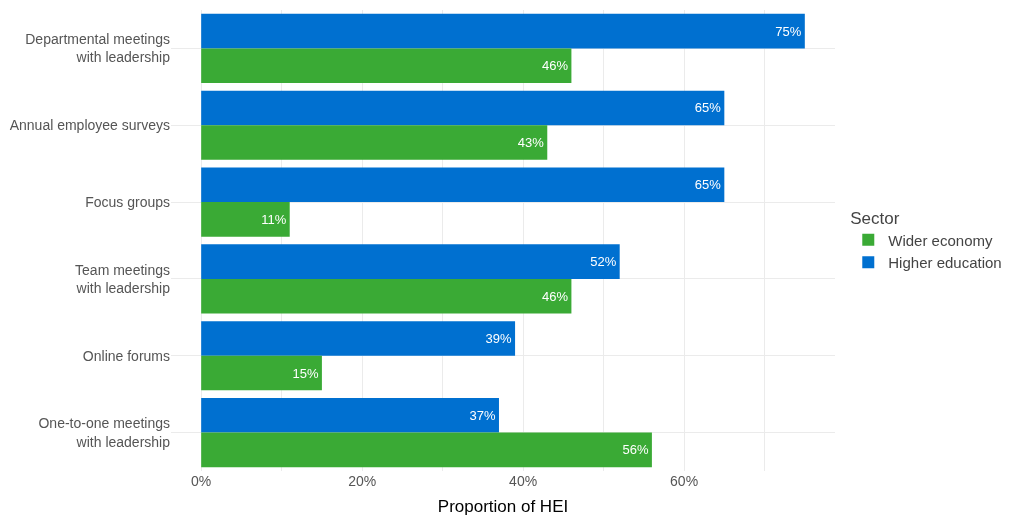  I want to click on data-label: 52%, so click(603, 262).